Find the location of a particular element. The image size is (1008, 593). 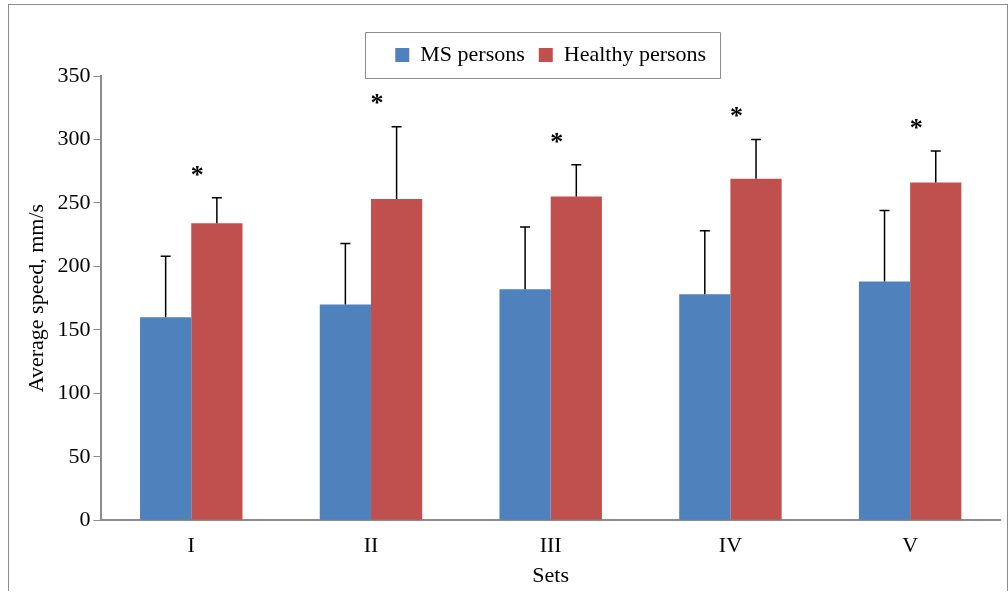

x-tick-label: III is located at coordinates (550, 545).